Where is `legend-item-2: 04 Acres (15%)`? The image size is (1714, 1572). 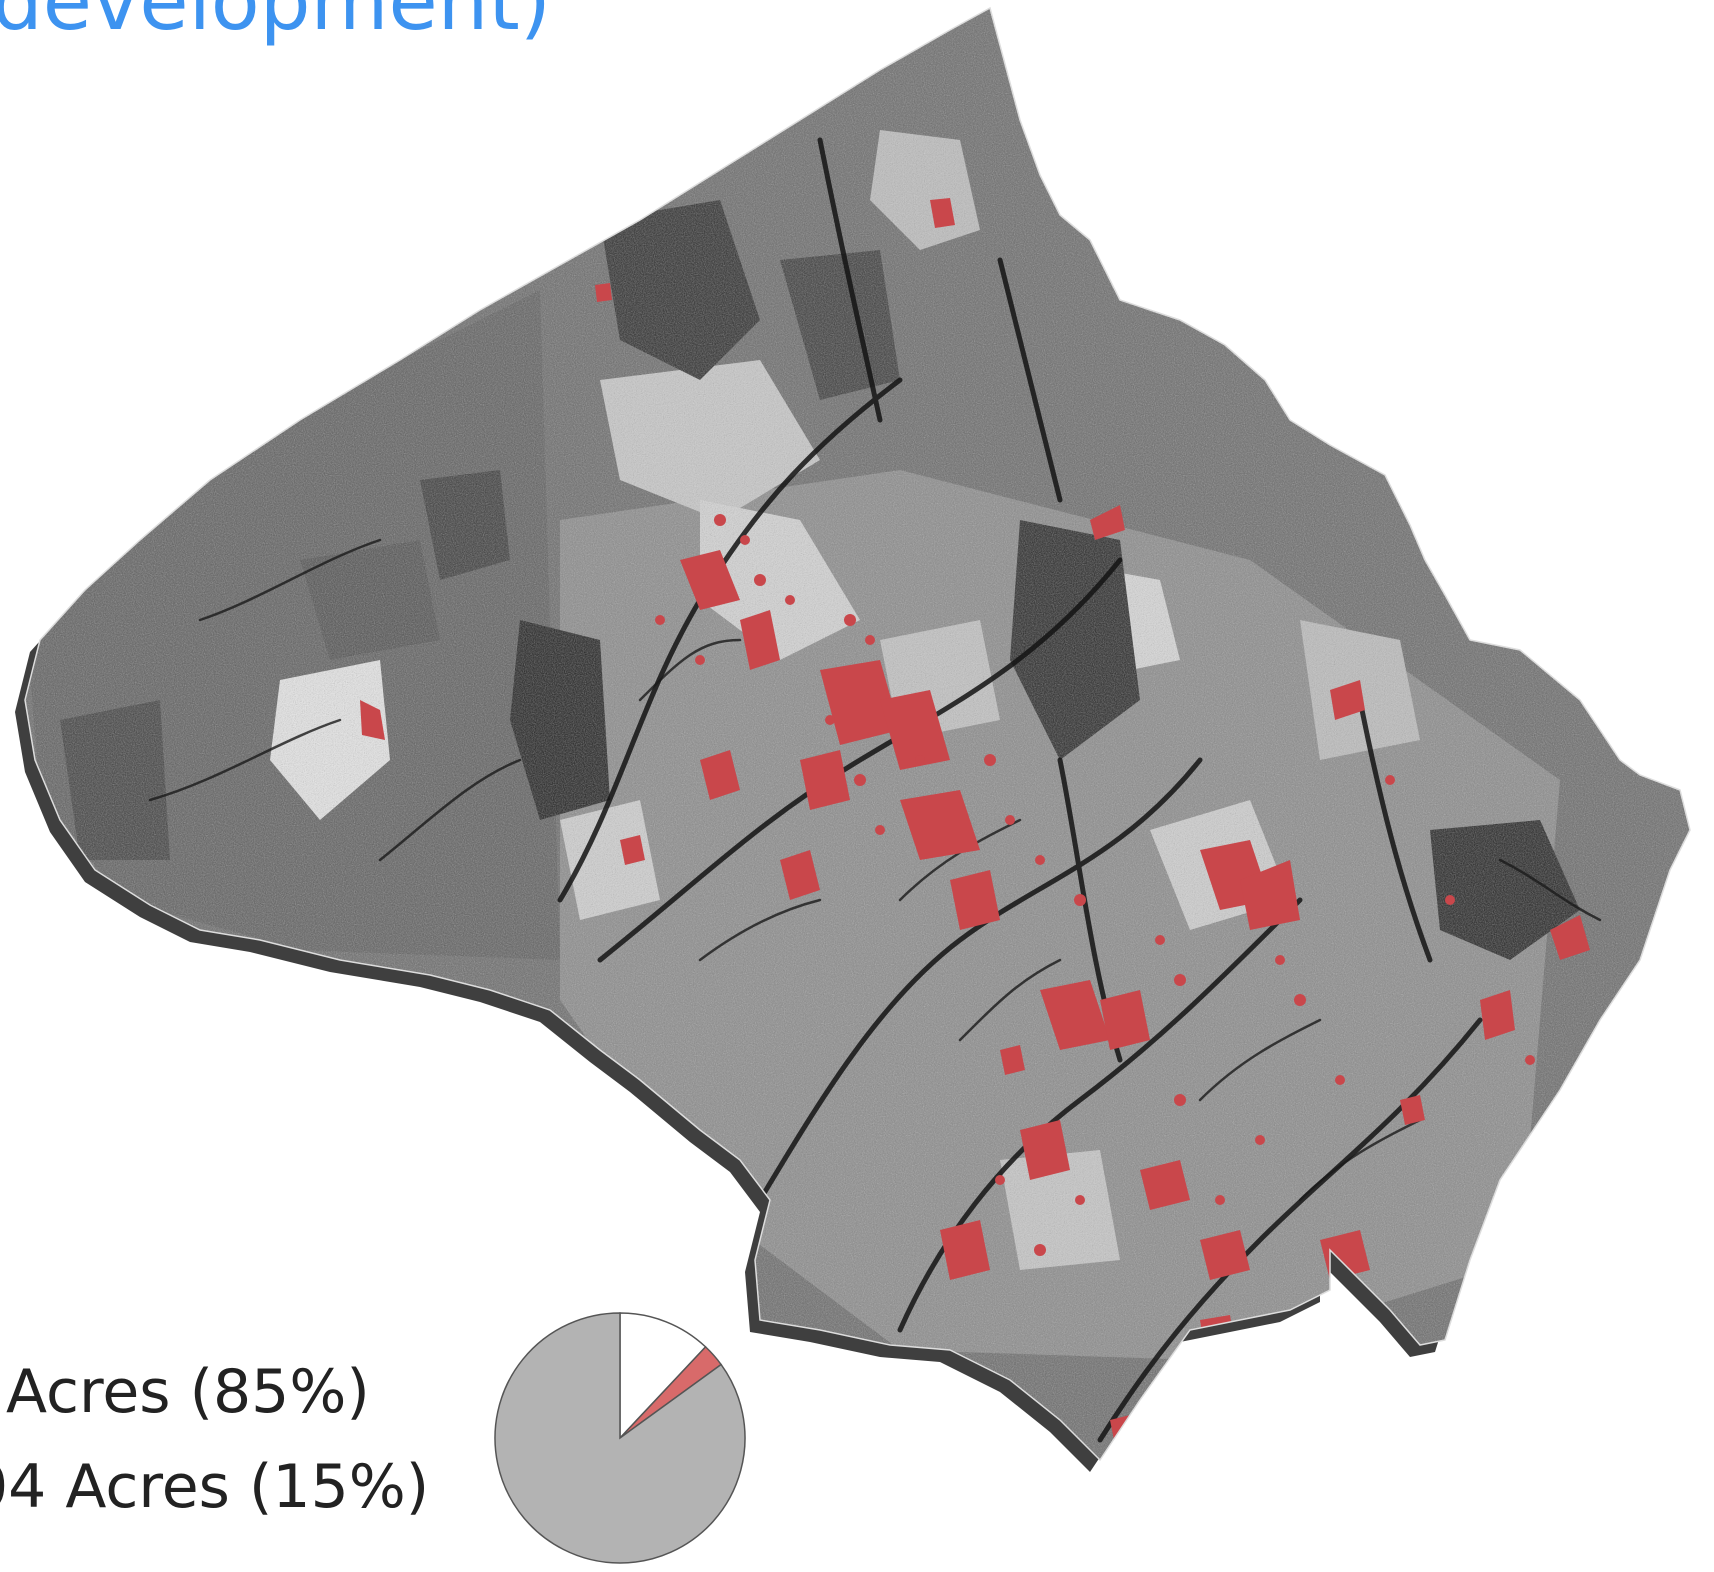
legend-item-2: 04 Acres (15%) is located at coordinates (215, 1487).